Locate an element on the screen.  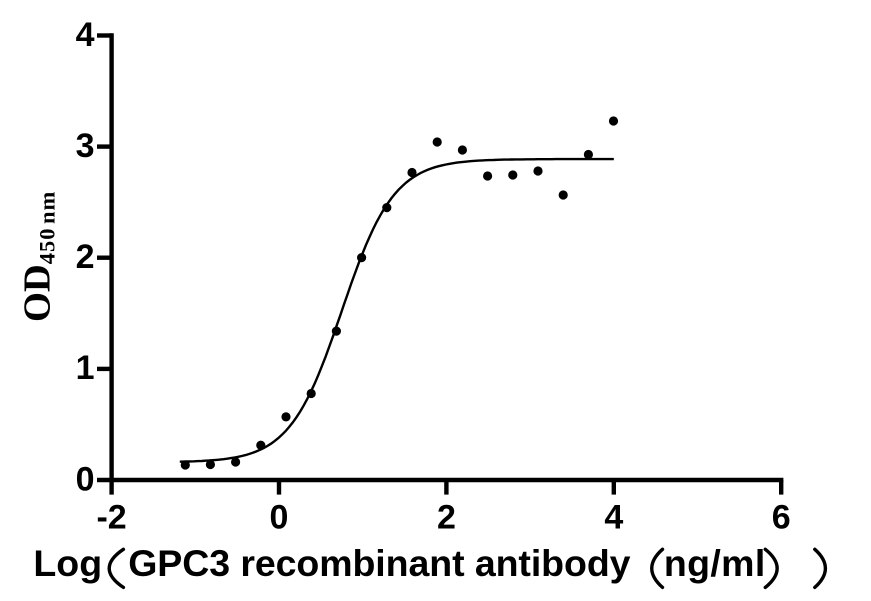
svg-text: 3 is located at coordinates (85, 146).